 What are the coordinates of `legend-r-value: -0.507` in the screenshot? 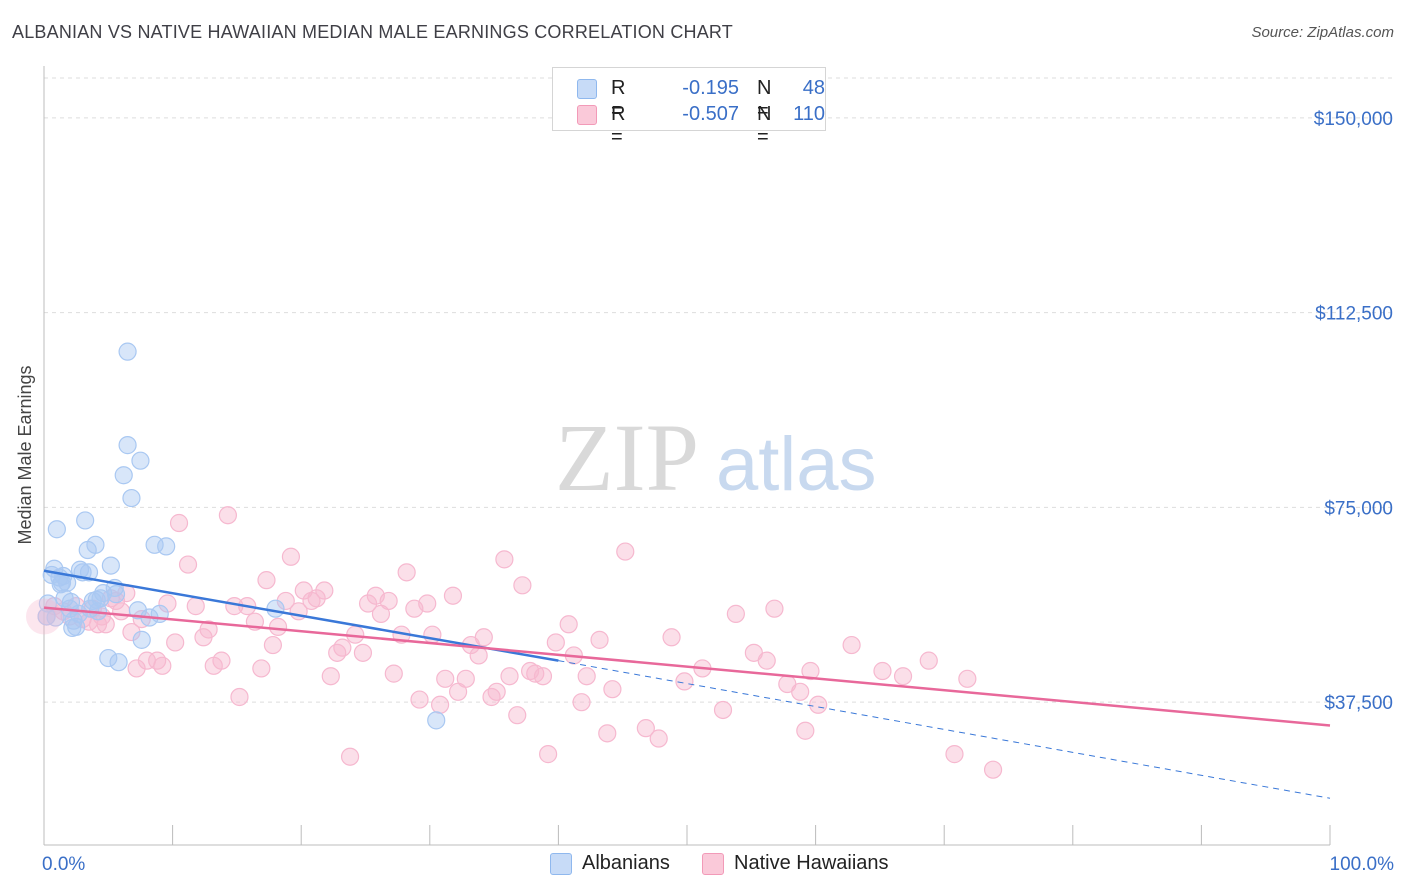 It's located at (710, 114).